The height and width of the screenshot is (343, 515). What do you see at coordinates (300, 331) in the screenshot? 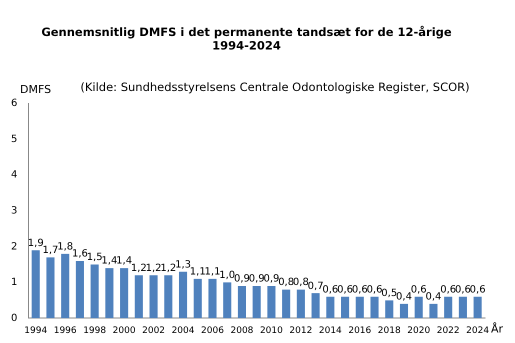
I see `x-tick-label: 2012` at bounding box center [300, 331].